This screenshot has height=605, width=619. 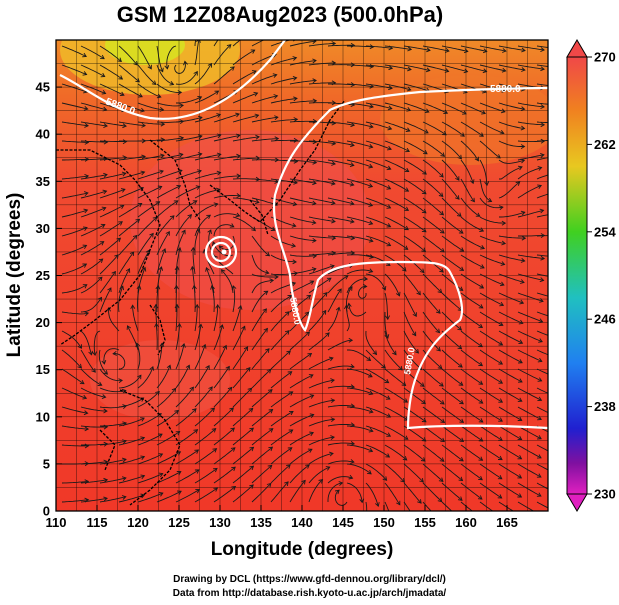 What do you see at coordinates (261, 522) in the screenshot?
I see `x-tick-label: 135` at bounding box center [261, 522].